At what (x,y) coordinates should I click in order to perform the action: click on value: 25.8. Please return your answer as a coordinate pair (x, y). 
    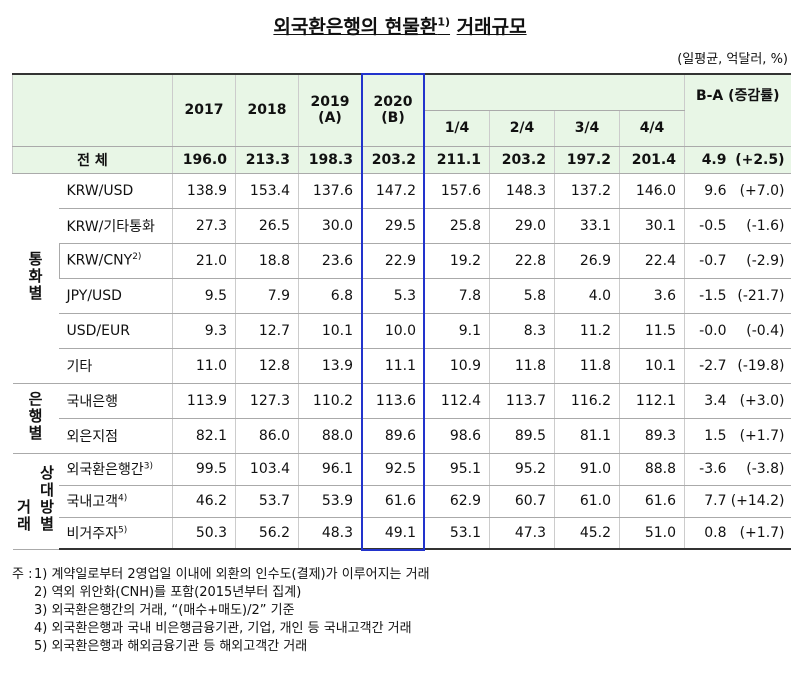
    Looking at the image, I should click on (457, 226).